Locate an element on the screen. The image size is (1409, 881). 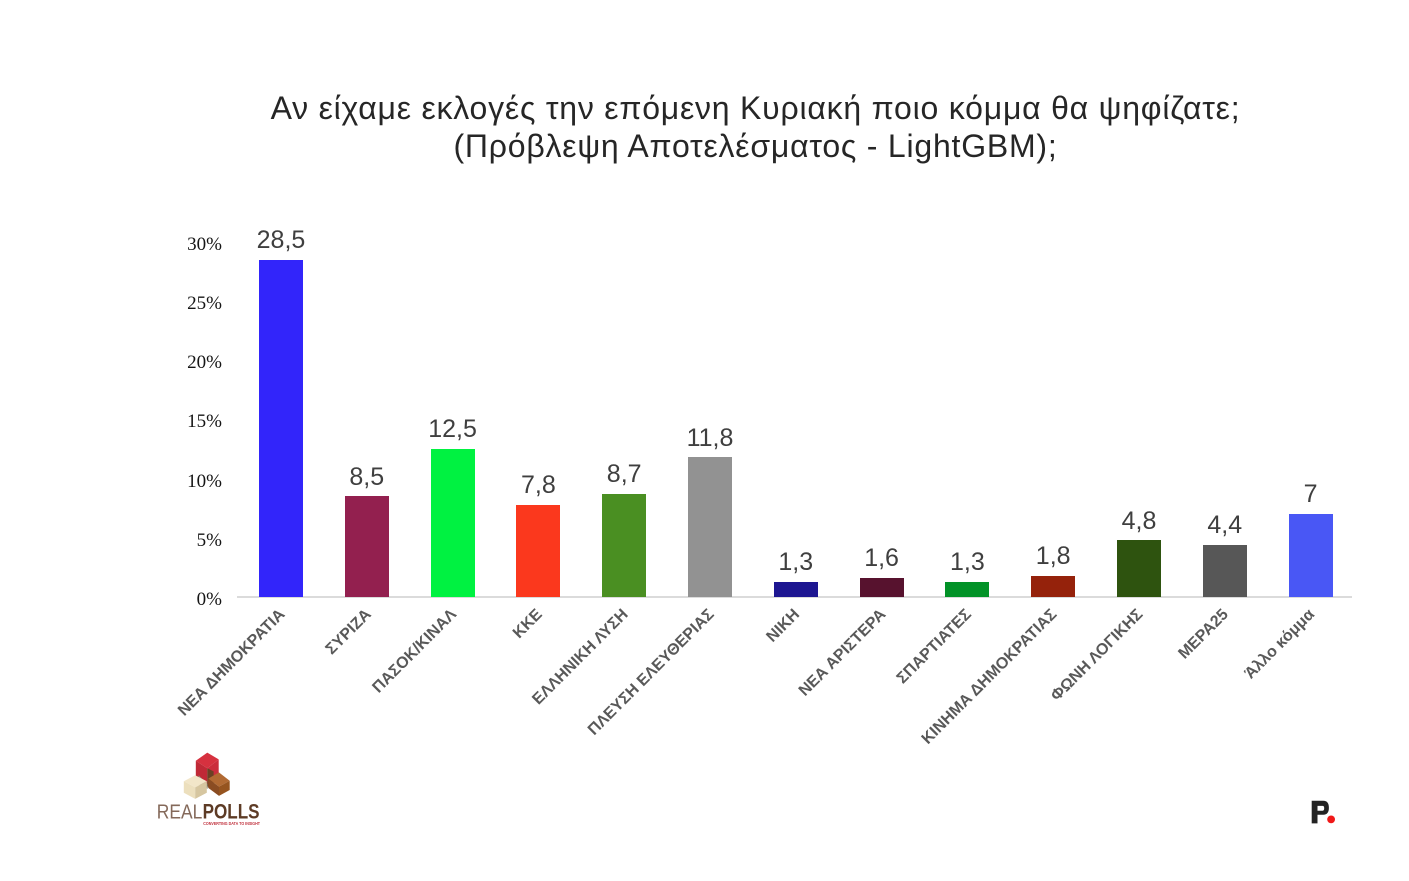
svg-text: CONVERTING DATA TO INSIGHT is located at coordinates (231, 823).